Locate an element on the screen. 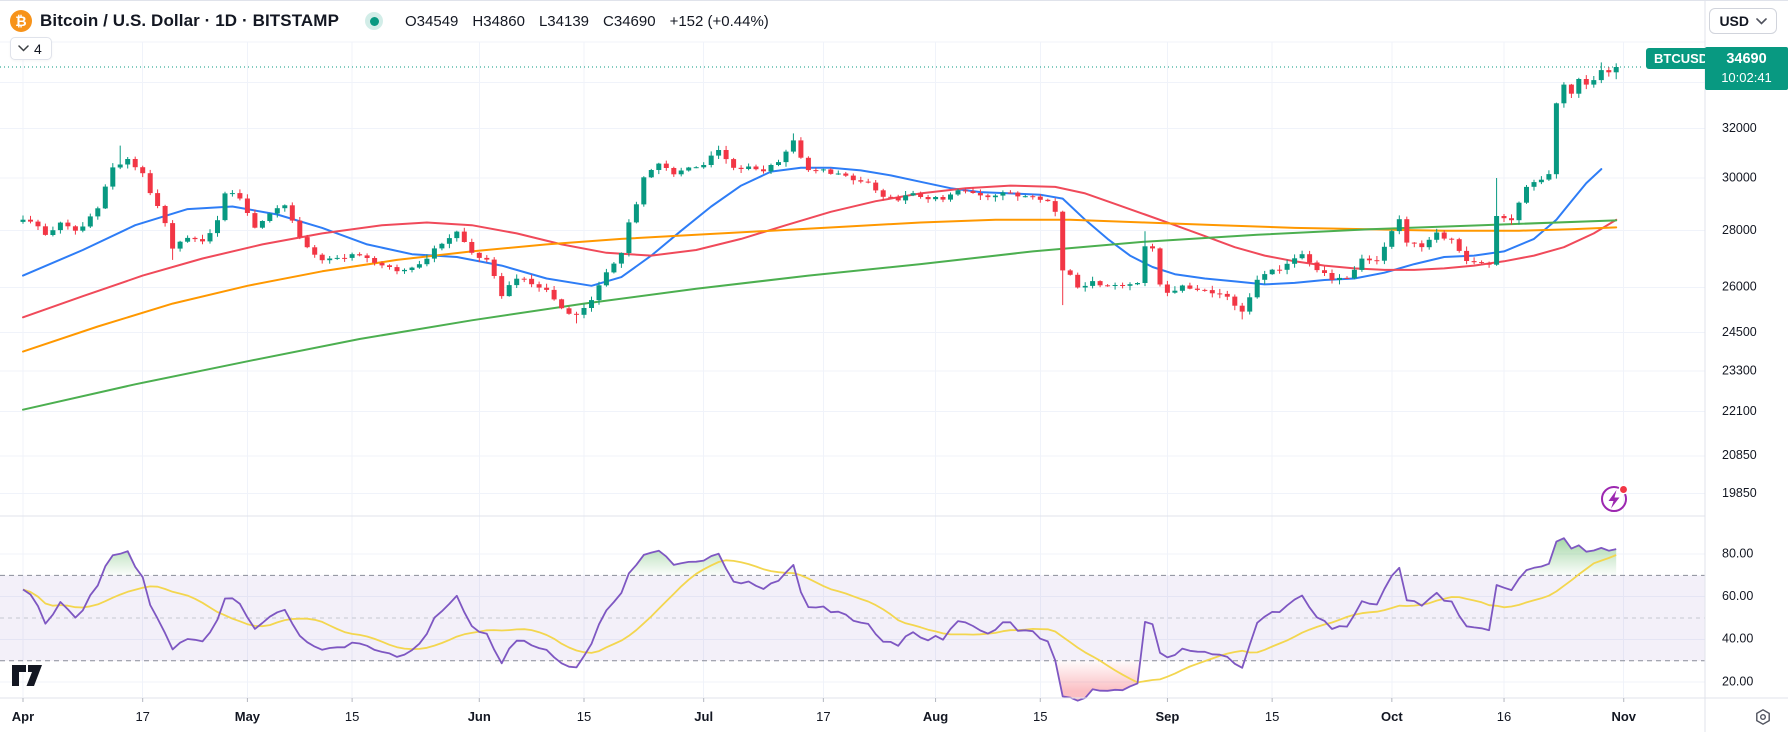 This screenshot has width=1788, height=732. time-axis-label: May is located at coordinates (248, 716).